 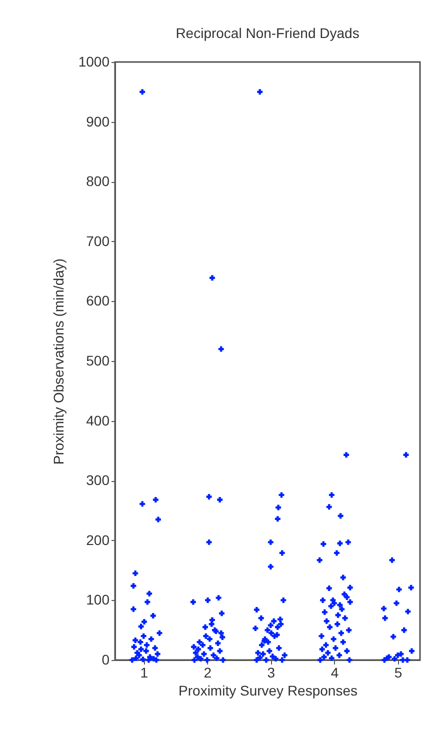 I want to click on y-tick-label: 900, so click(x=98, y=121).